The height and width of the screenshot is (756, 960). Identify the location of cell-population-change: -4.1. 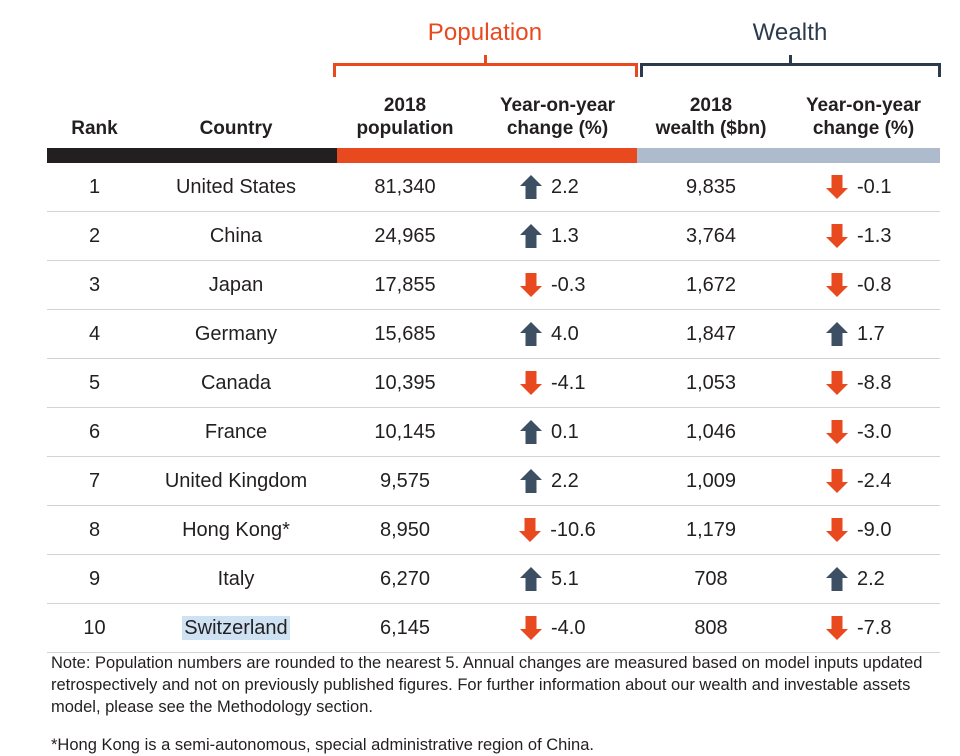
(557, 383).